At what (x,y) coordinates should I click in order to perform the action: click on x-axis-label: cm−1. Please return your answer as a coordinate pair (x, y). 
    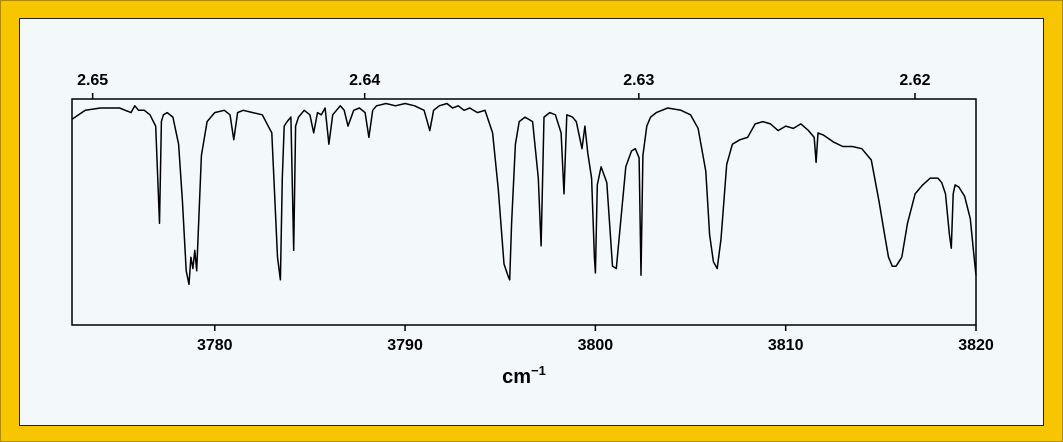
    Looking at the image, I should click on (524, 375).